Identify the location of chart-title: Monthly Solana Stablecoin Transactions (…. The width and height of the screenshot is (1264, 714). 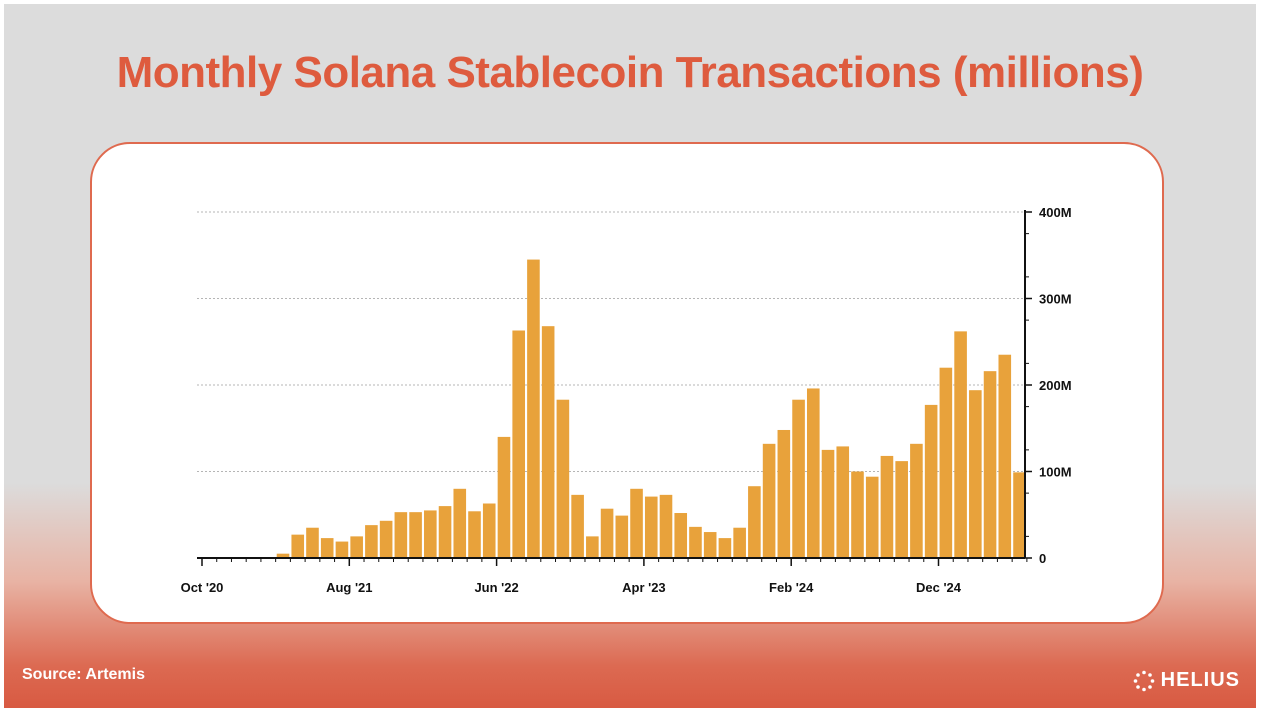
(630, 72).